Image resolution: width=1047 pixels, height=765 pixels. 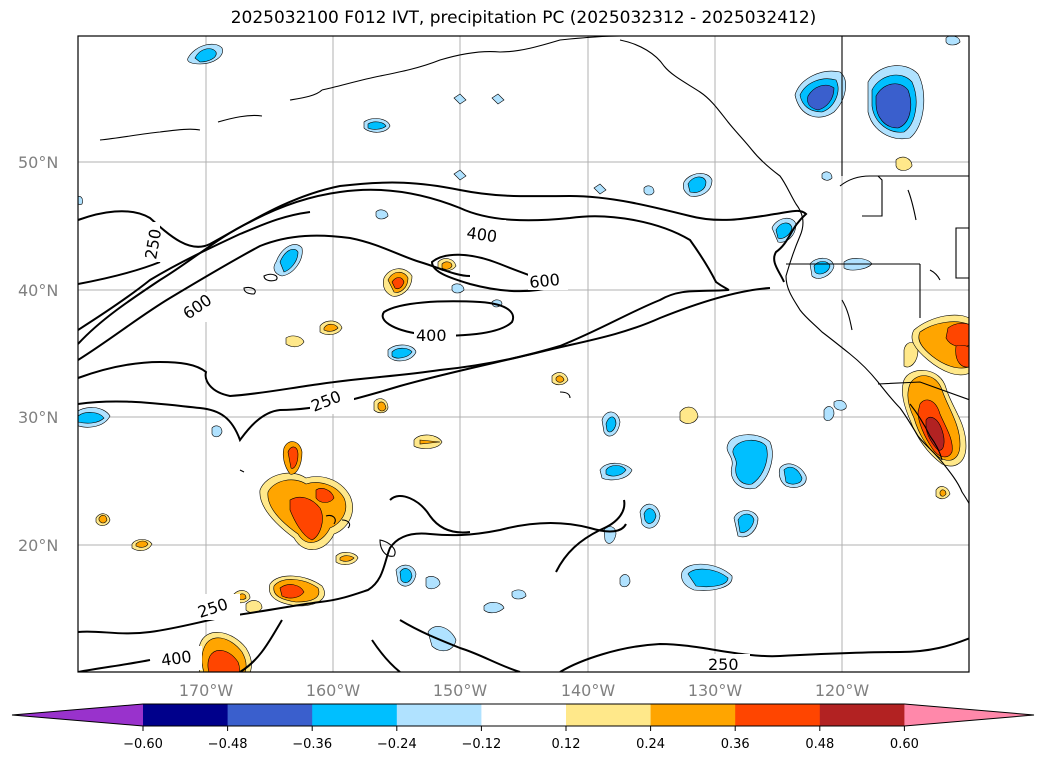 What do you see at coordinates (723, 664) in the screenshot?
I see `contour-label-250-southeast: 250` at bounding box center [723, 664].